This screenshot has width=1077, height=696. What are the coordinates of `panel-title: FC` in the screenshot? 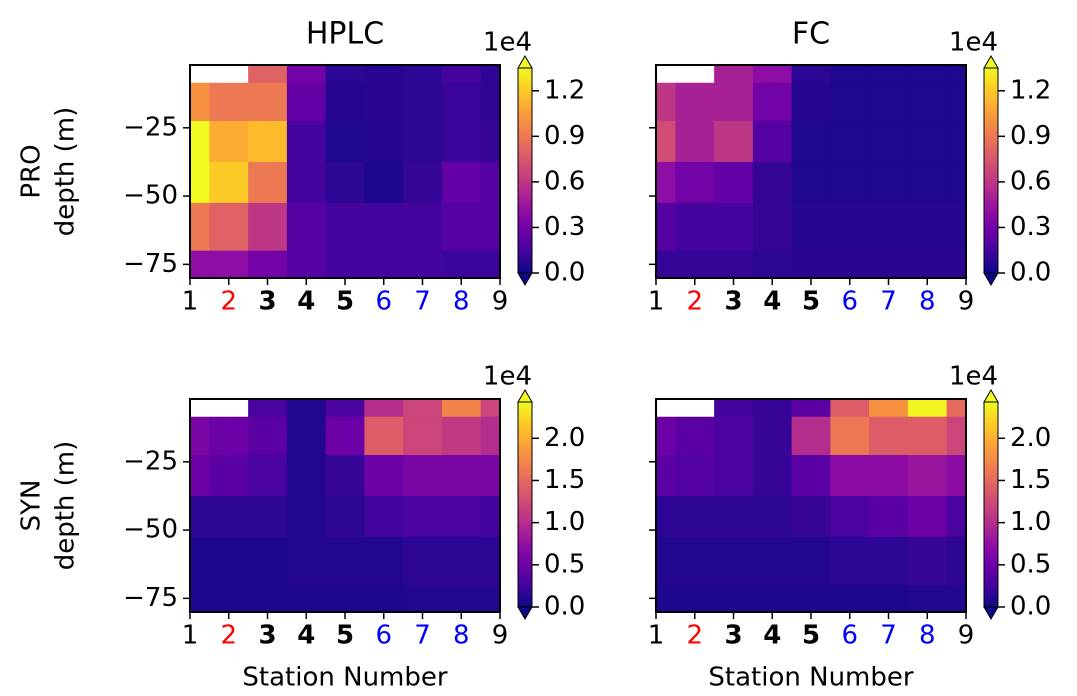 It's located at (811, 34).